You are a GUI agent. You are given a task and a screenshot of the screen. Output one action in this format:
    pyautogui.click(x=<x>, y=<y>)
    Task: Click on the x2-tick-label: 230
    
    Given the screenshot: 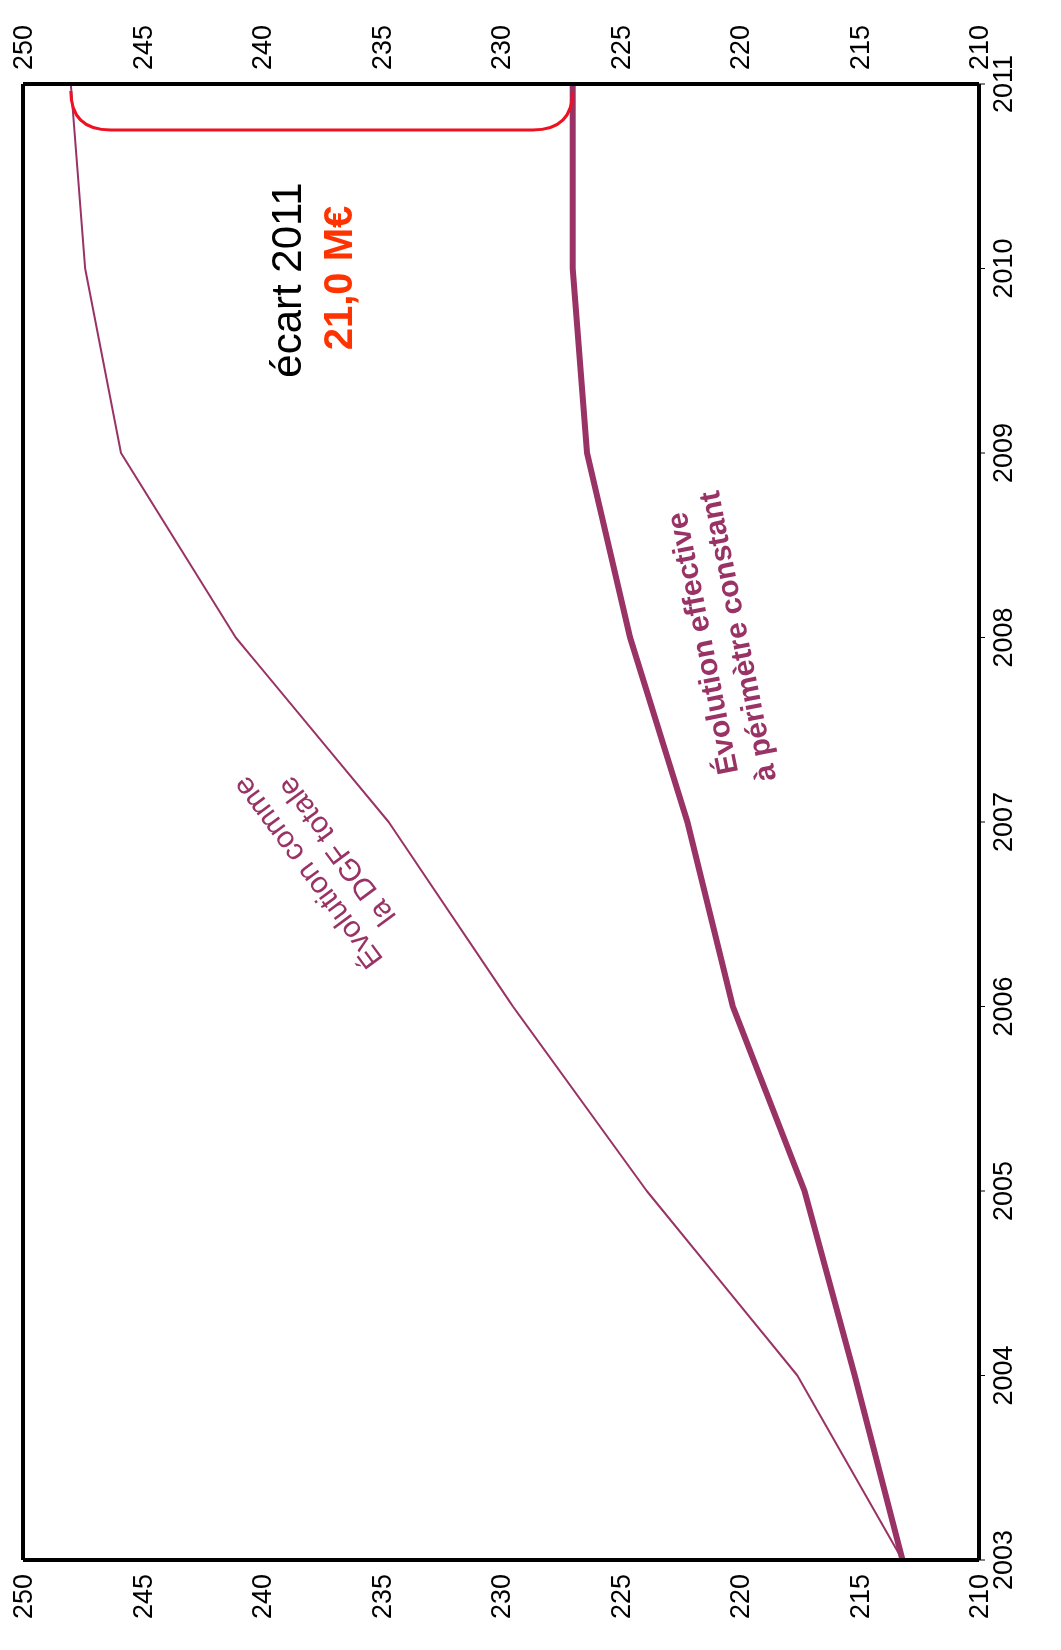 What is the action you would take?
    pyautogui.click(x=501, y=47)
    